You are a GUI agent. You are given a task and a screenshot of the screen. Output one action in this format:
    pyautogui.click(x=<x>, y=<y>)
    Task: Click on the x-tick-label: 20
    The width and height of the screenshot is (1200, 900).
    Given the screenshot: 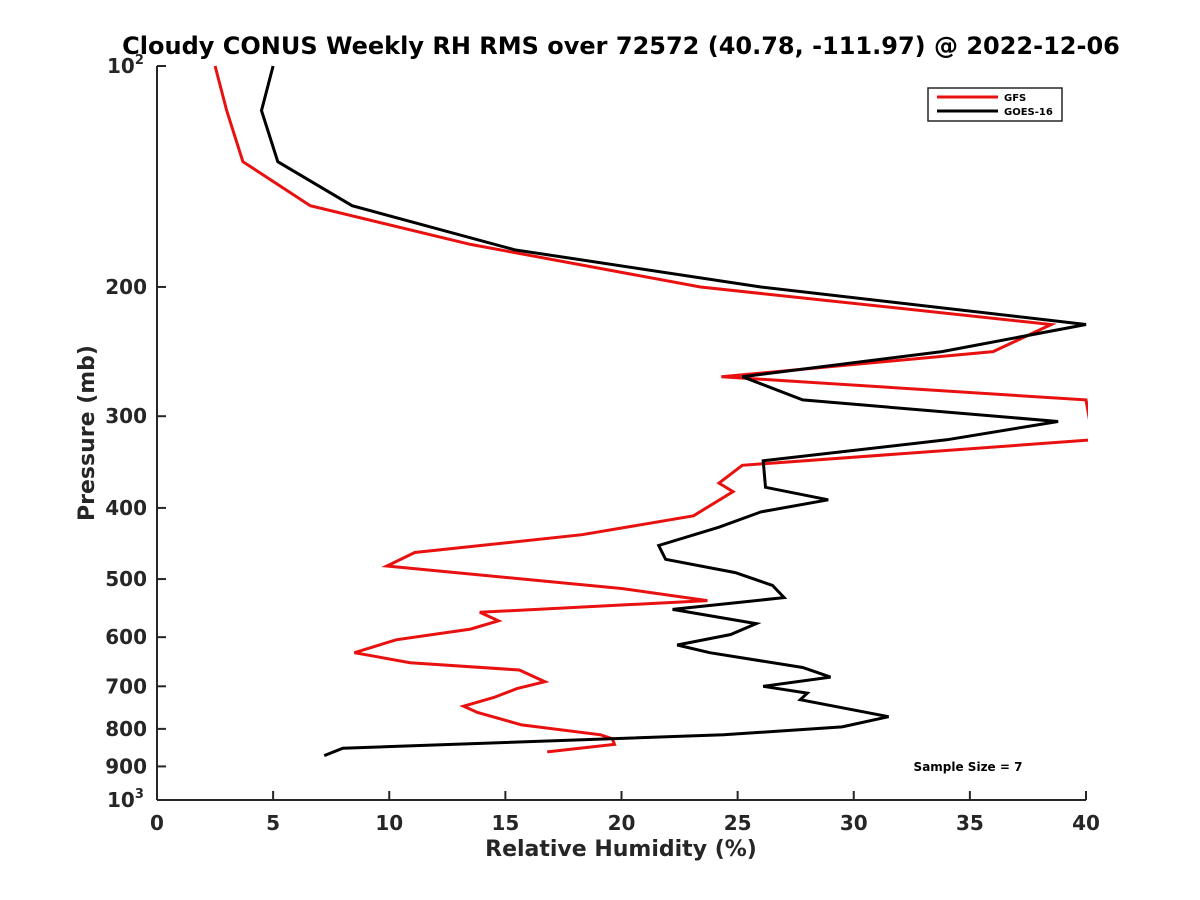 What is the action you would take?
    pyautogui.click(x=622, y=823)
    